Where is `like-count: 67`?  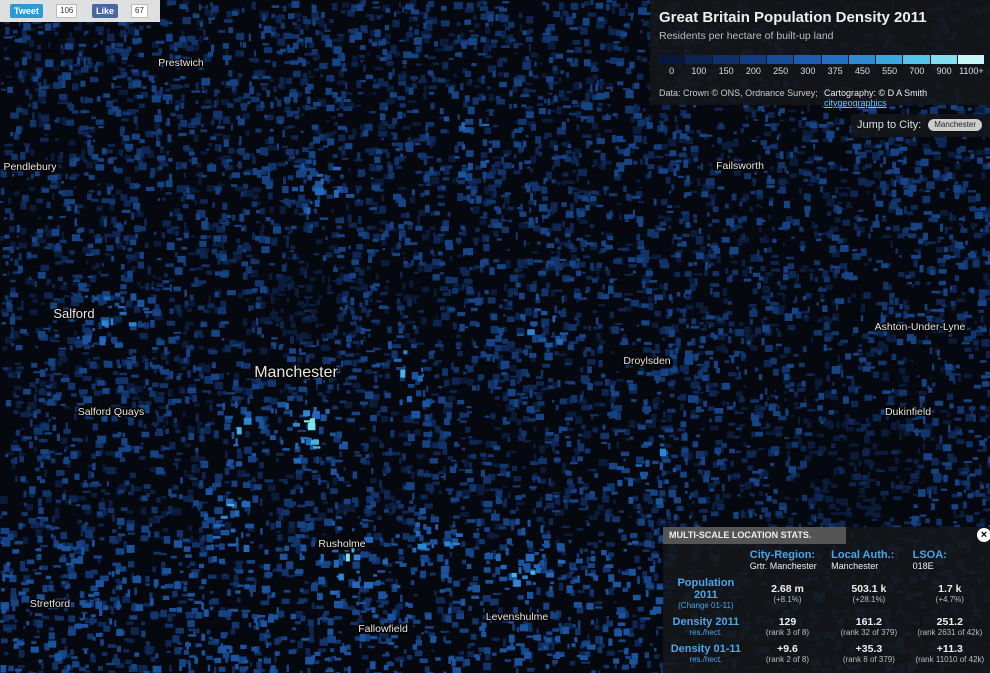 like-count: 67 is located at coordinates (139, 11).